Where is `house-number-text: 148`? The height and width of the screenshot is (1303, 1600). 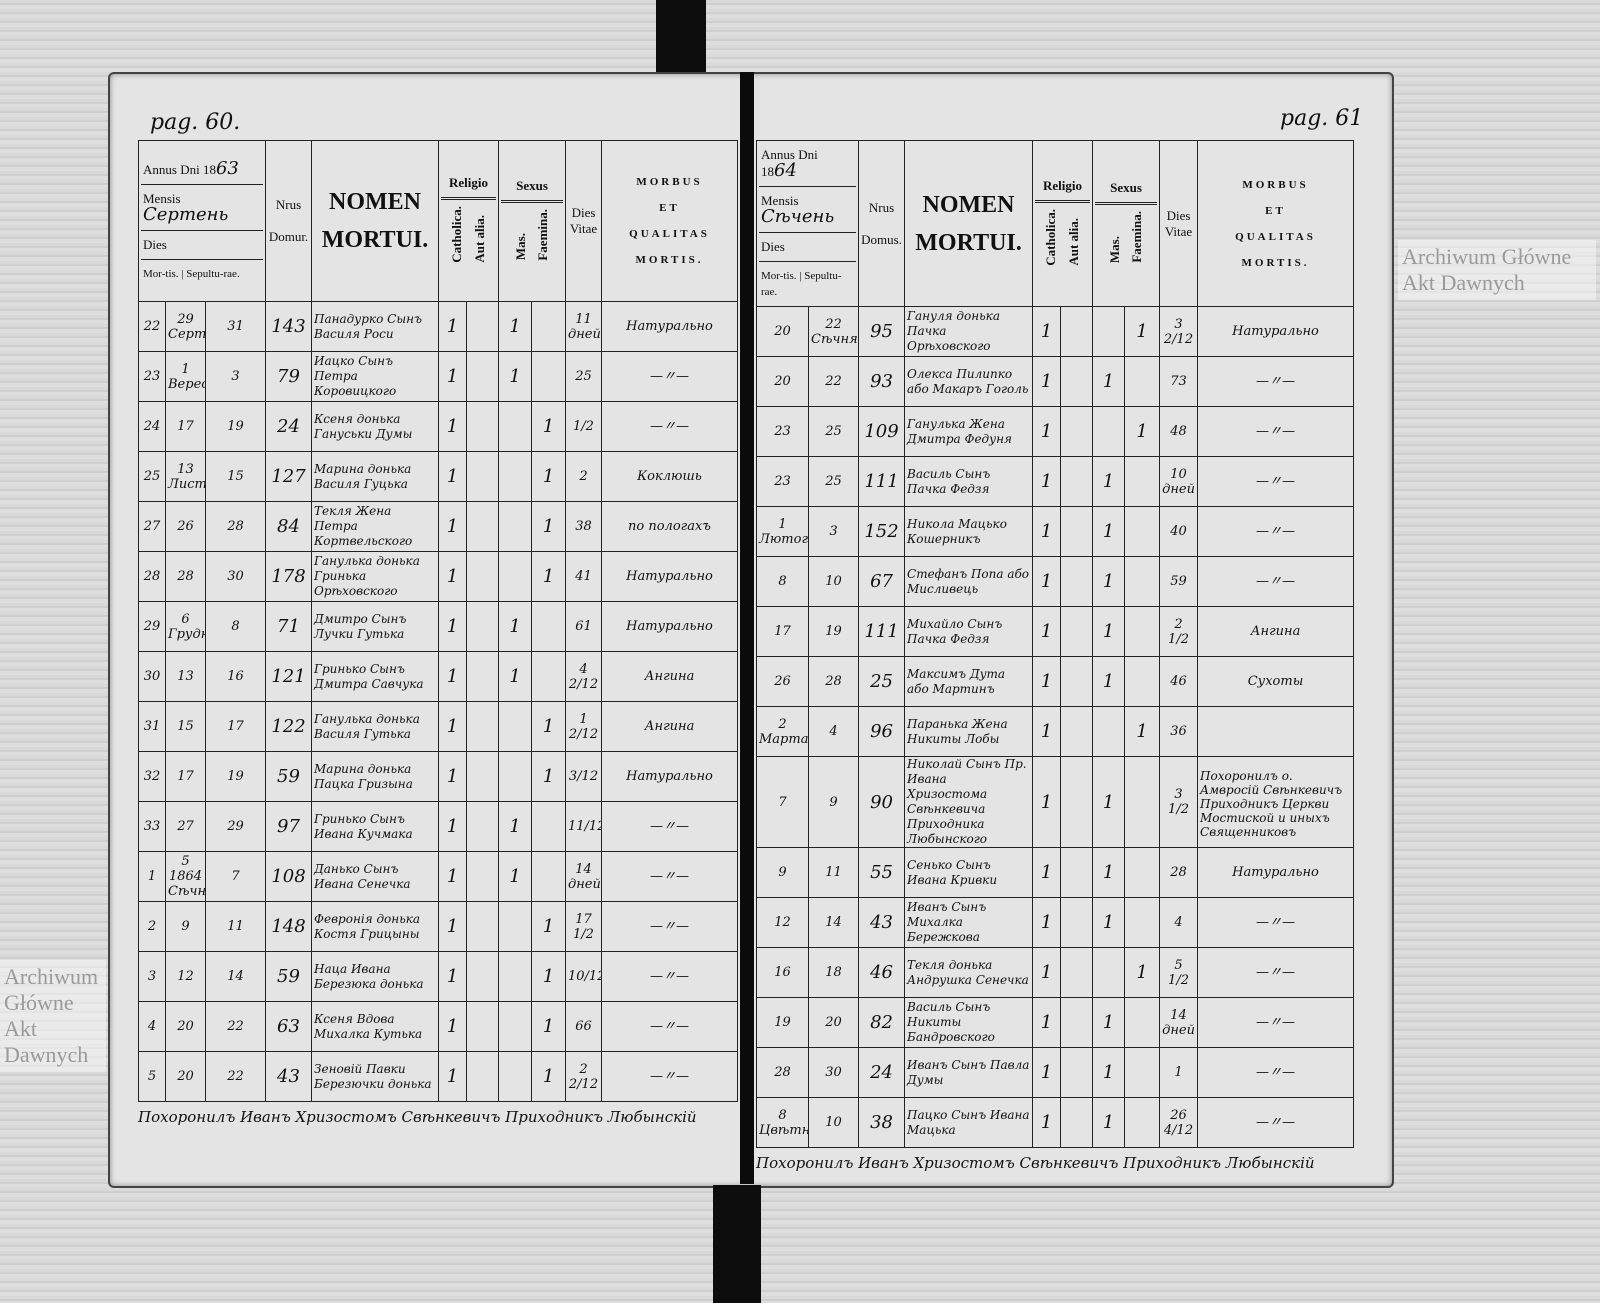 house-number-text: 148 is located at coordinates (288, 926).